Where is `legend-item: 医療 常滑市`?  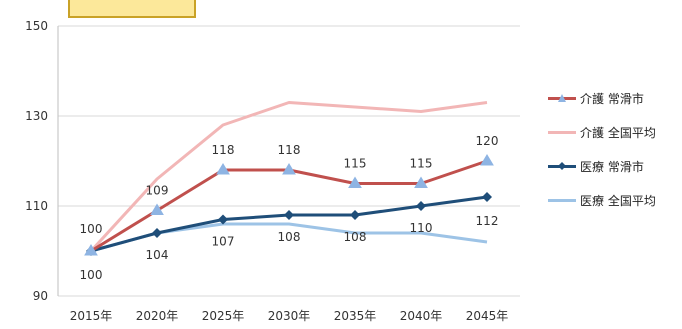
legend-item: 医療 常滑市 is located at coordinates (602, 166).